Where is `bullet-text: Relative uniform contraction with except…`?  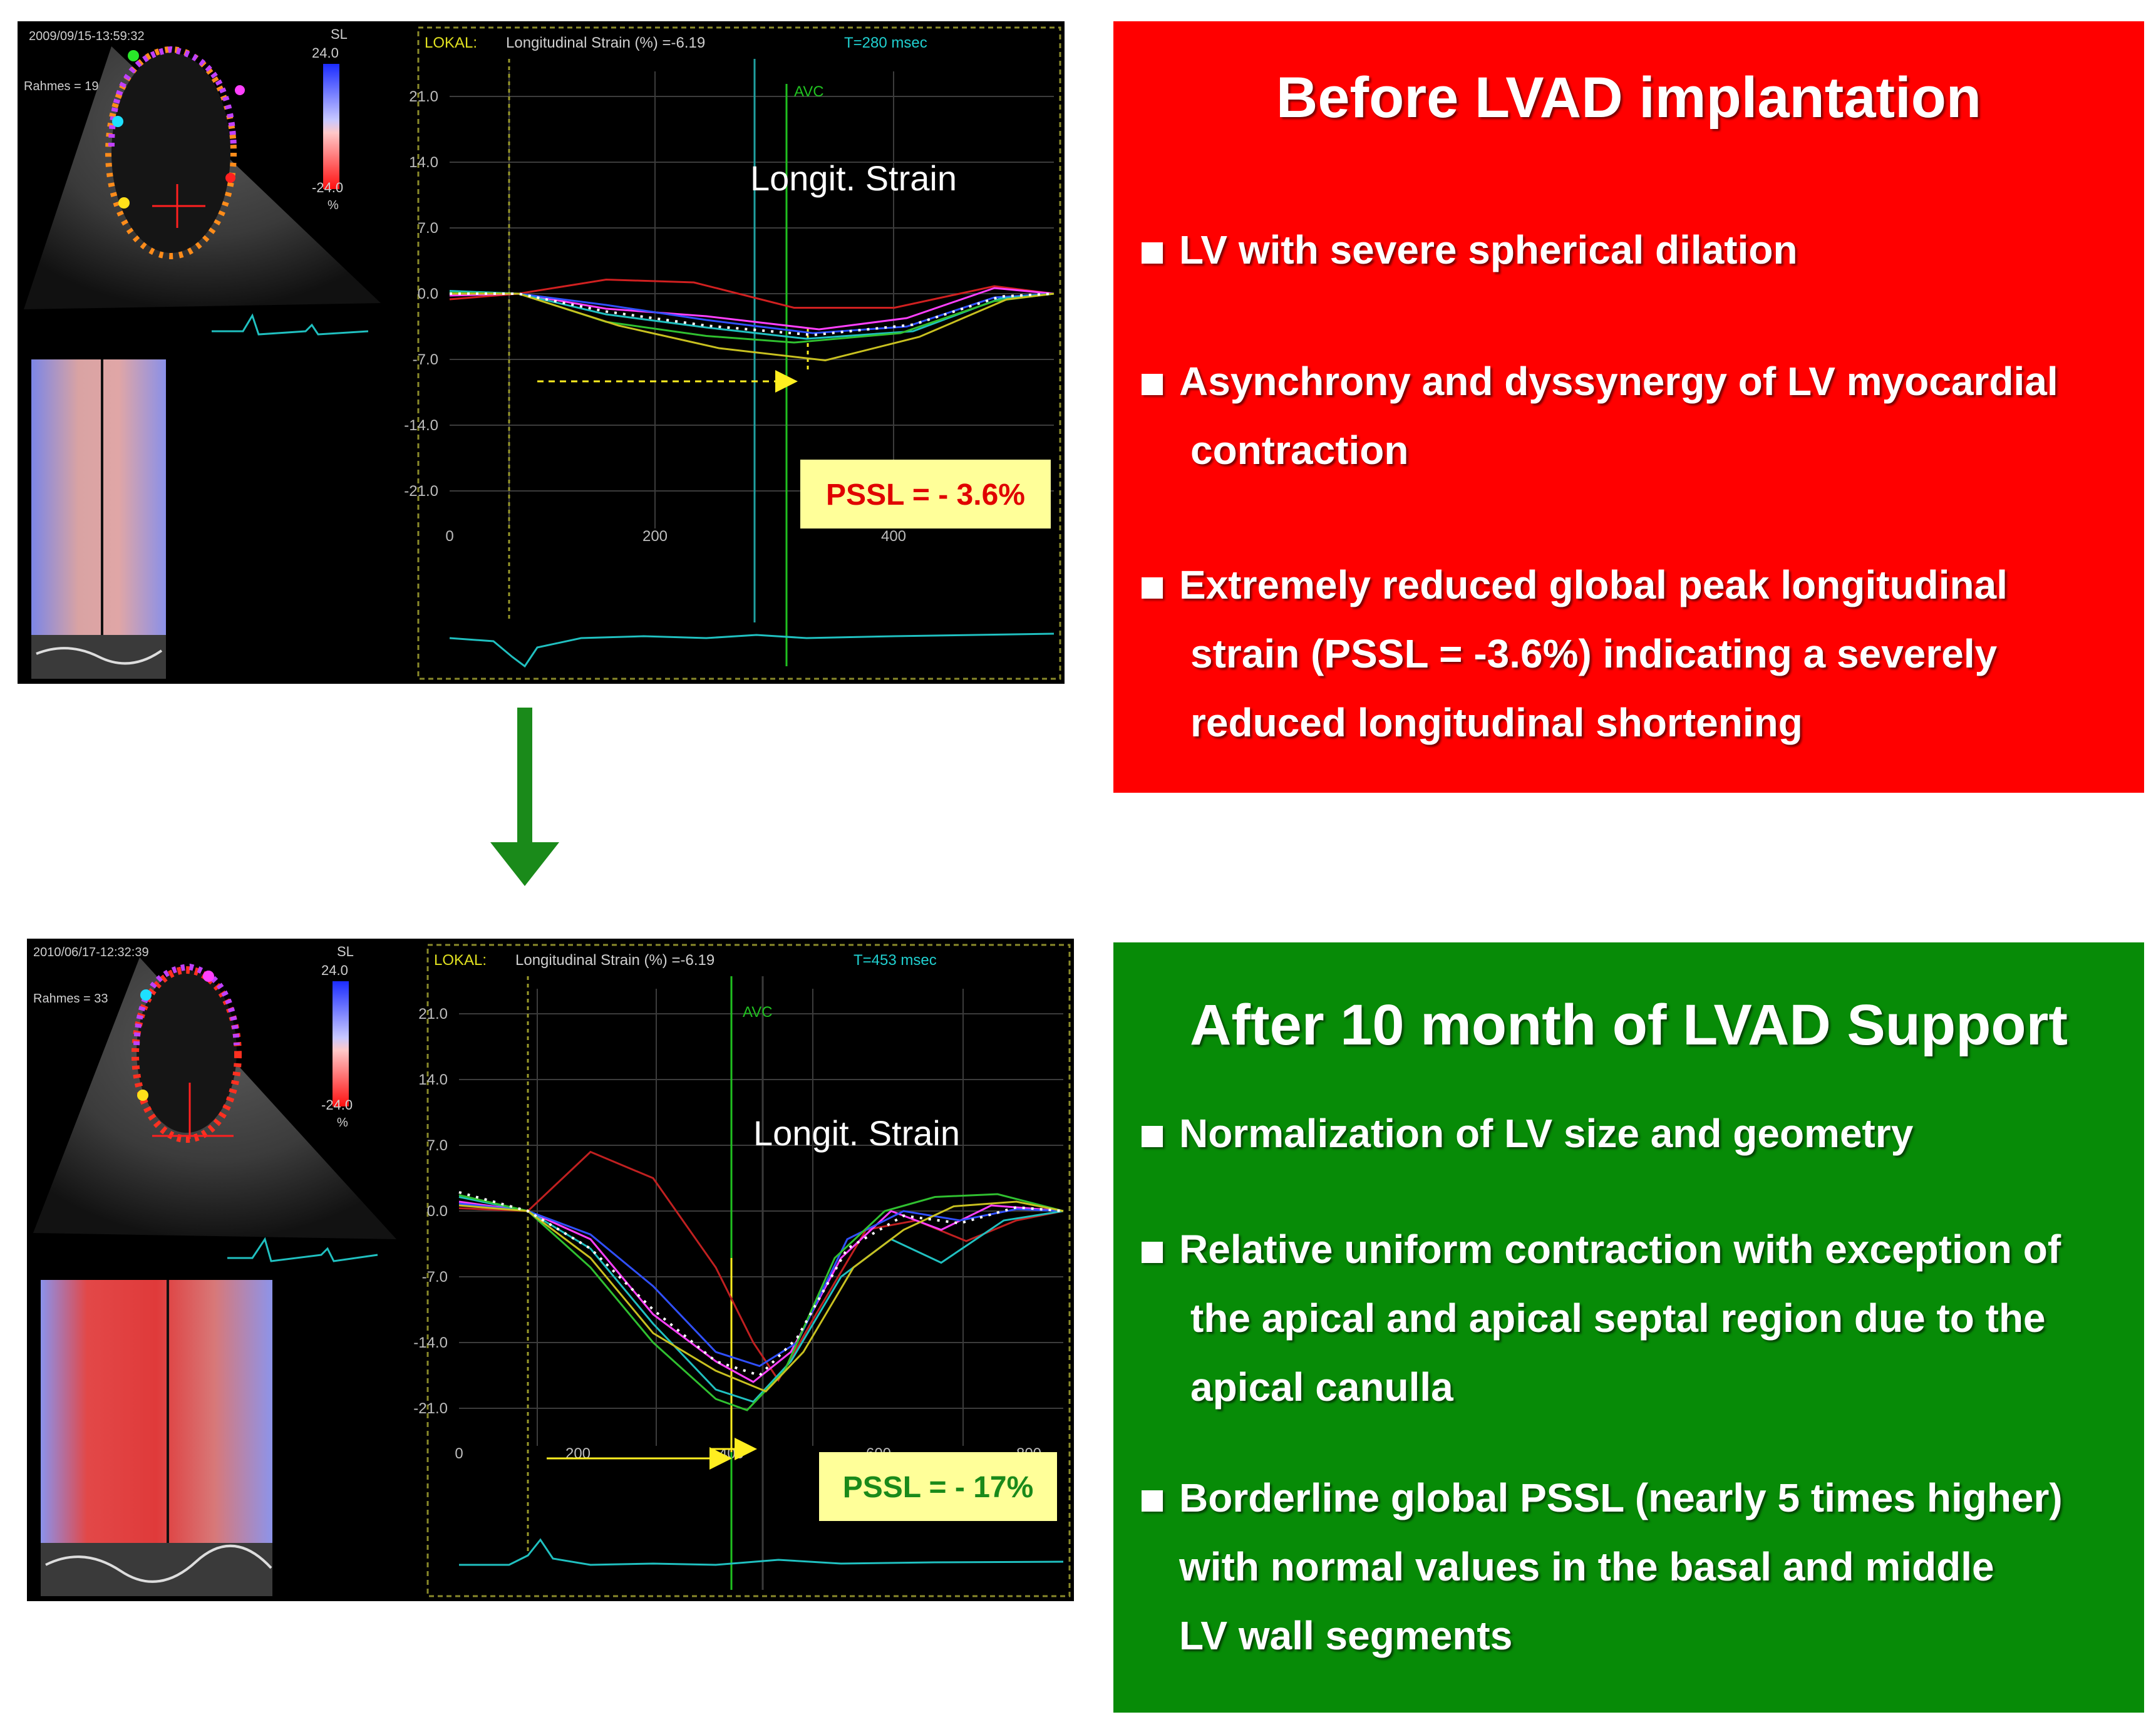
bullet-text: Relative uniform contraction with except… is located at coordinates (1620, 1249).